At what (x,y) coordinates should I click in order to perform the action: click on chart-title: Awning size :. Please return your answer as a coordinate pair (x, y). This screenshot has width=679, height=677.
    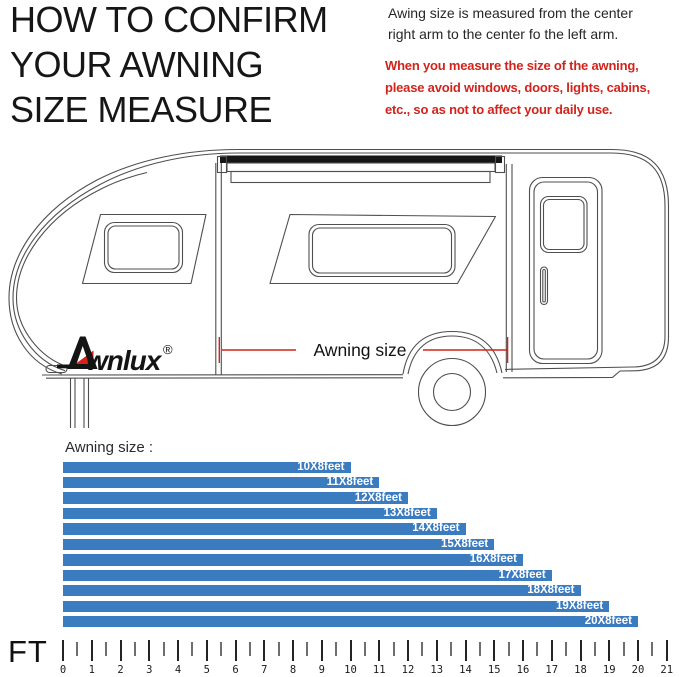
    Looking at the image, I should click on (109, 447).